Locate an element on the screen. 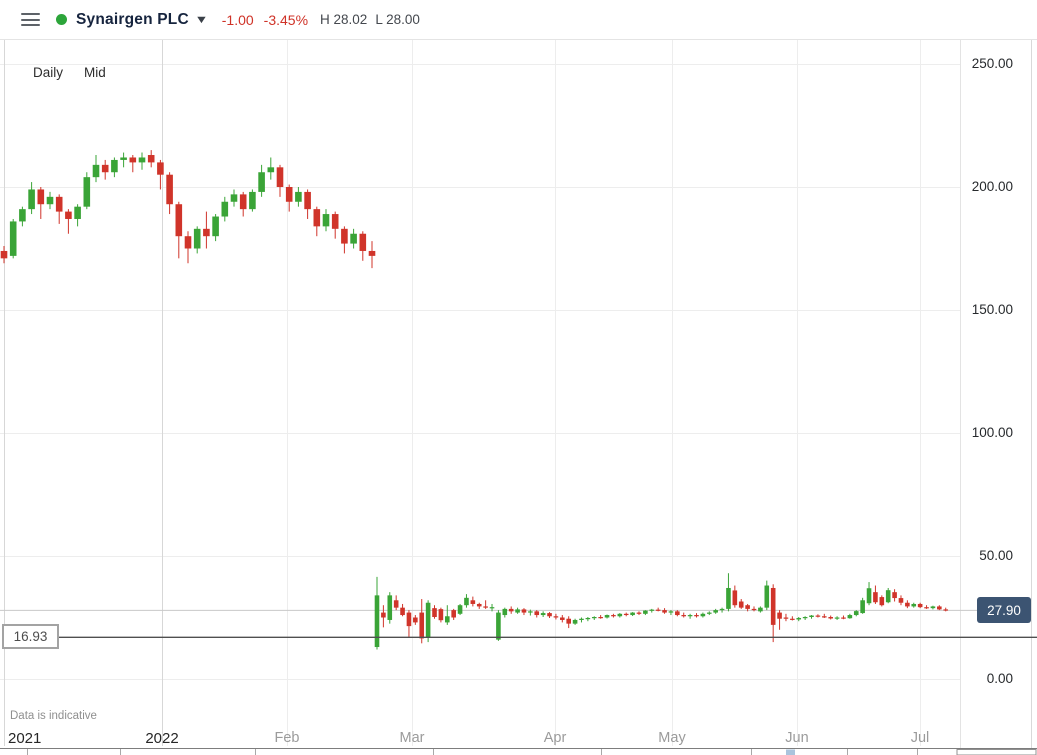 This screenshot has height=755, width=1037. y-axis-label: 0.00 is located at coordinates (999, 678).